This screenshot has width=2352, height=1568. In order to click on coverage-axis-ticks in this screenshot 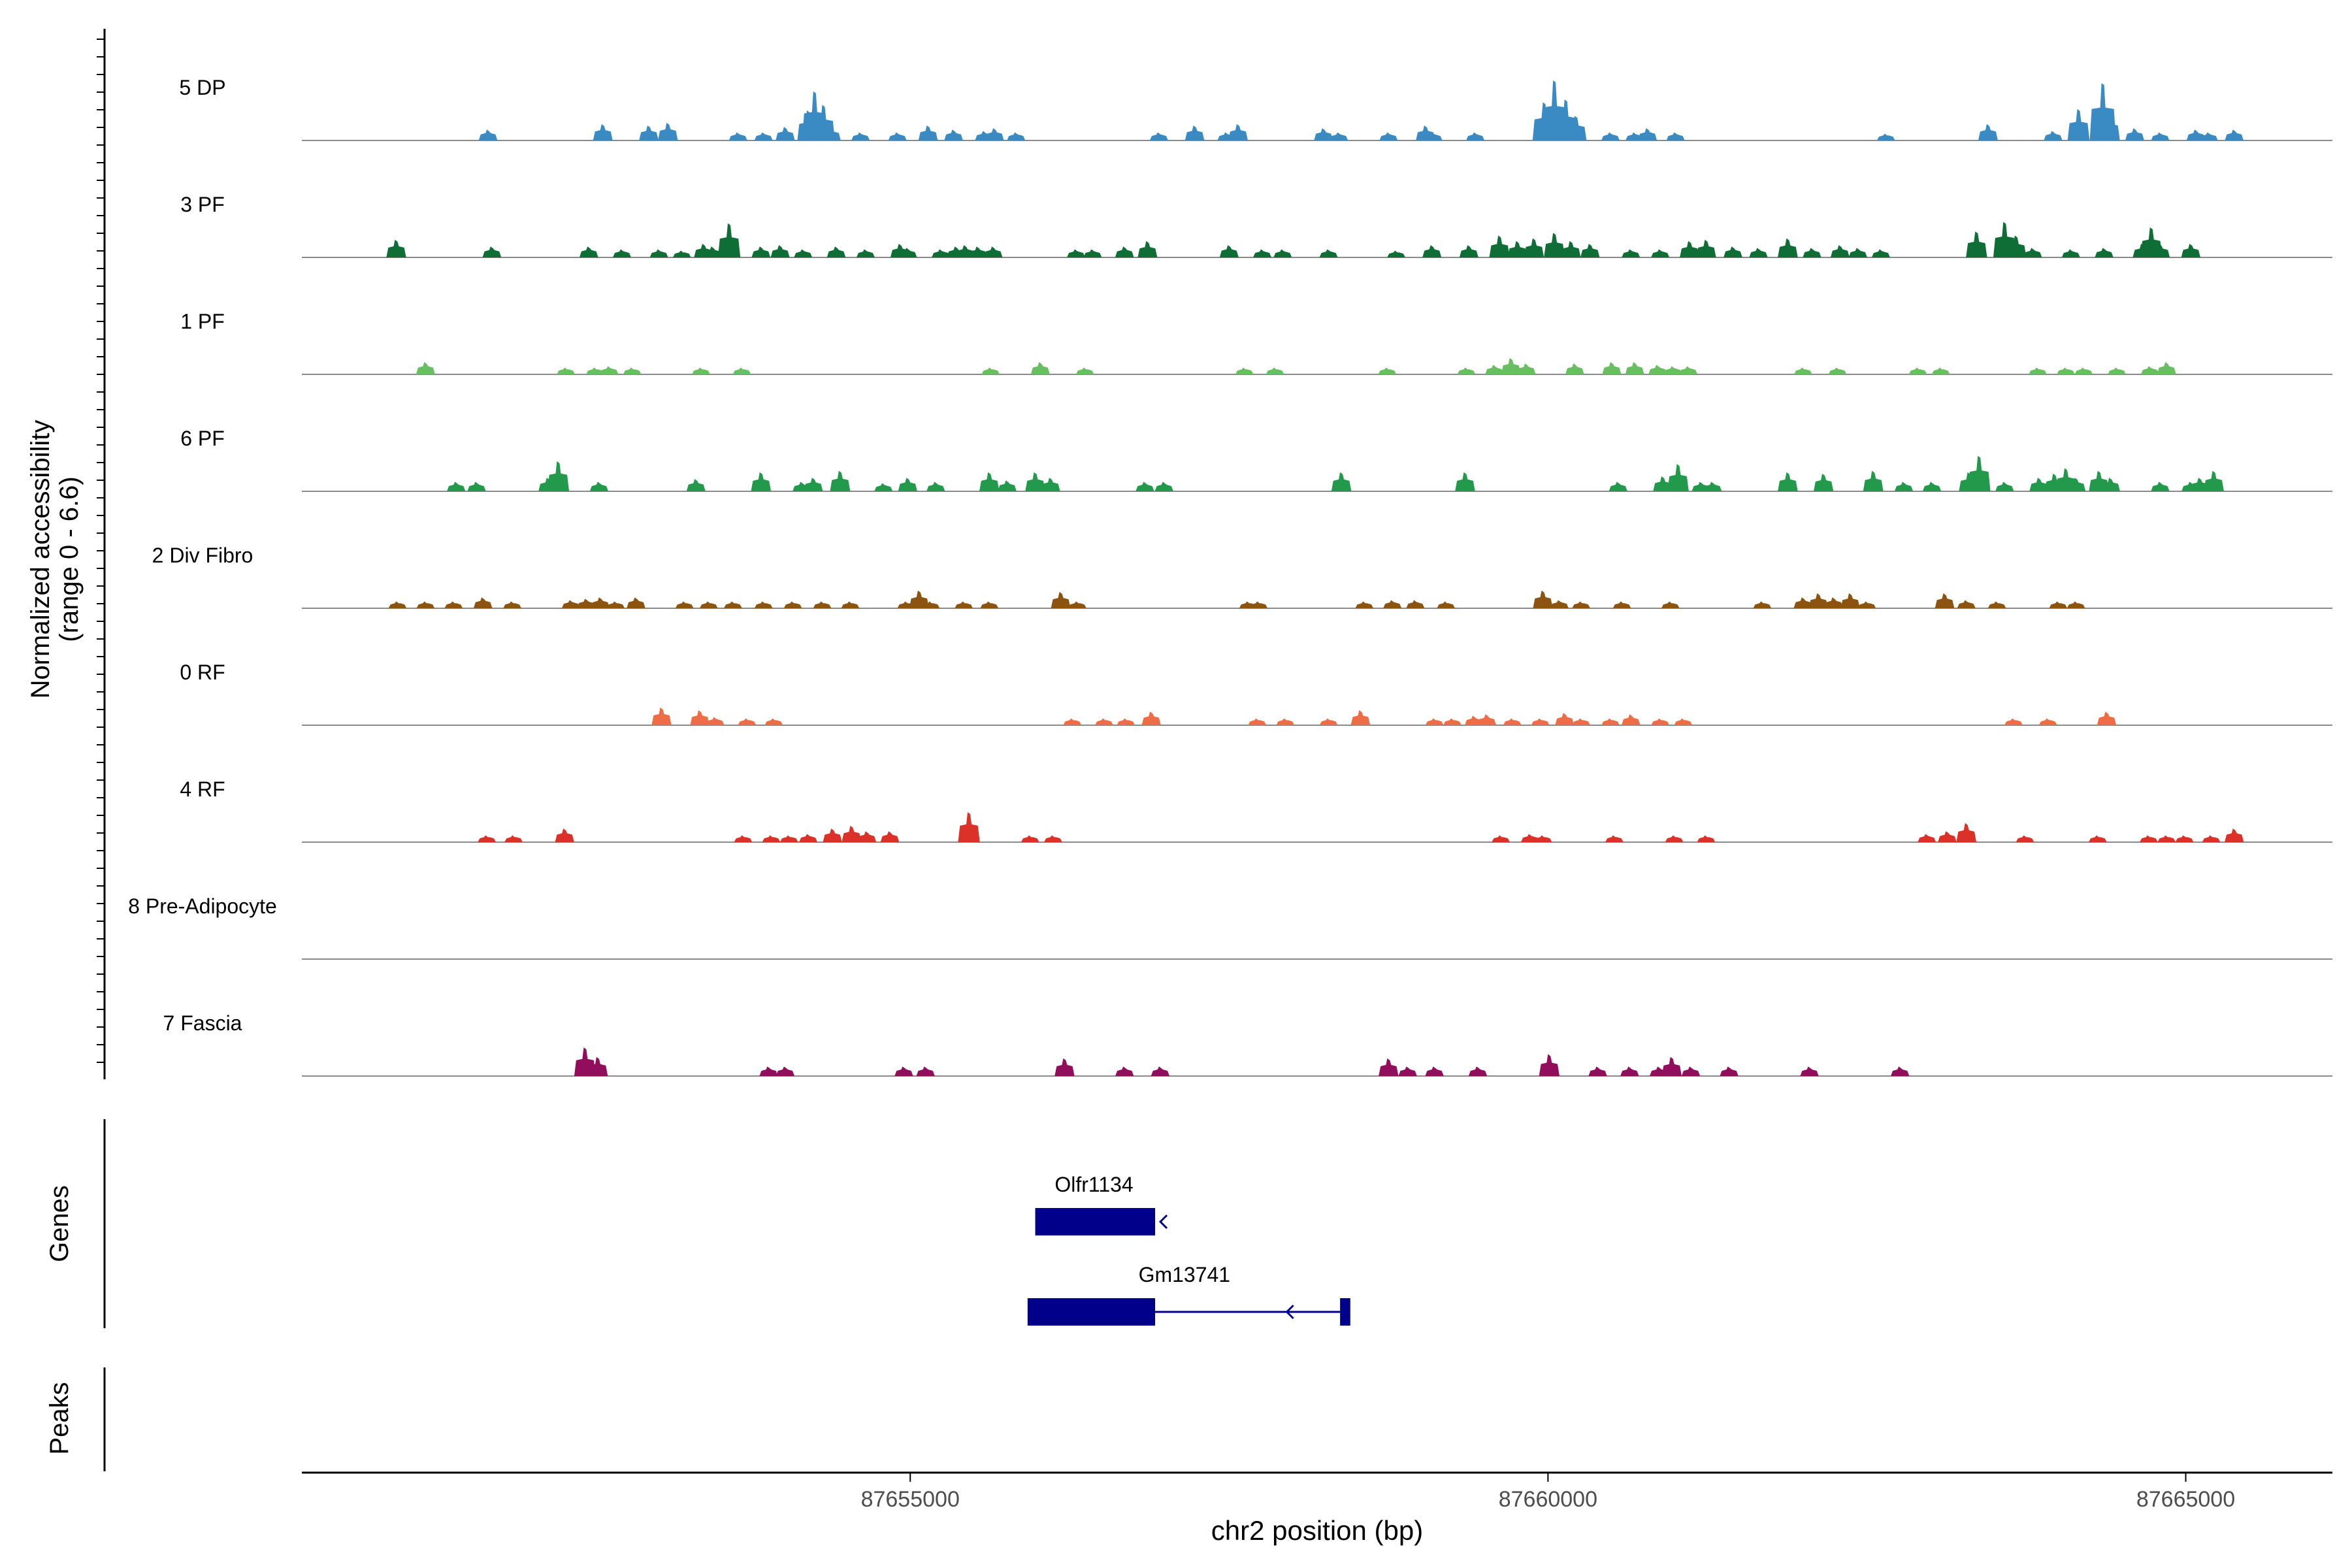, I will do `click(101, 551)`.